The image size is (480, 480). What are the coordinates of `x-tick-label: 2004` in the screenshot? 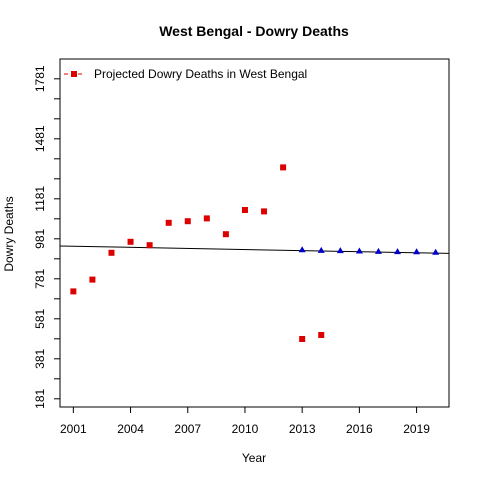 It's located at (130, 429).